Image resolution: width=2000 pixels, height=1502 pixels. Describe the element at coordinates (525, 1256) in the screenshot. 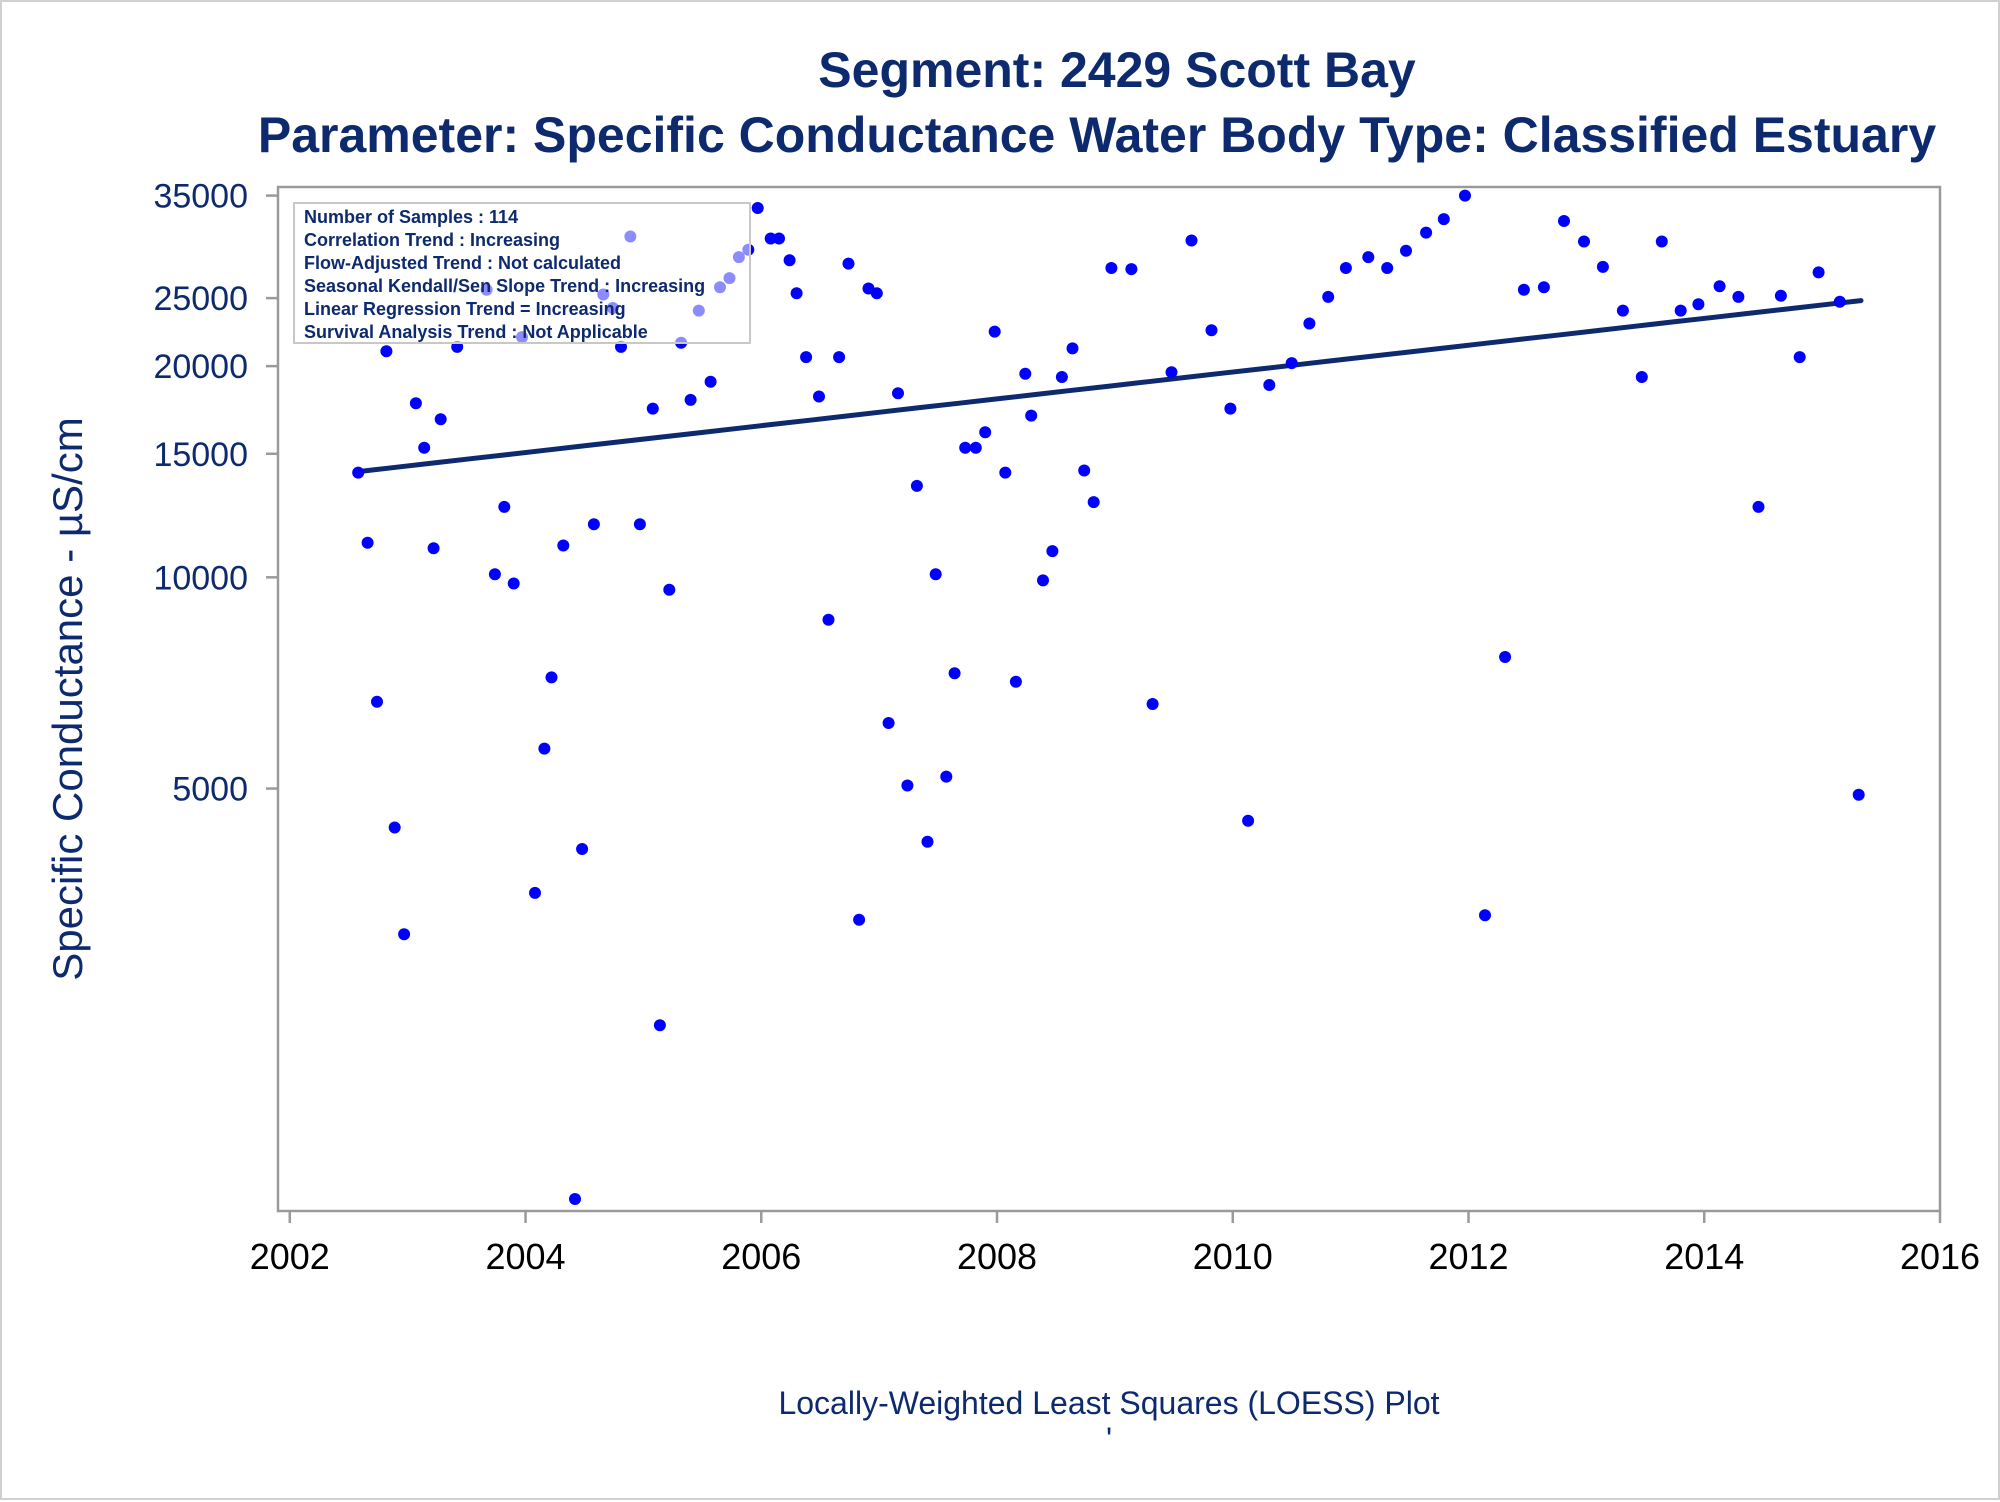

I see `x-tick-label: 2004` at that location.